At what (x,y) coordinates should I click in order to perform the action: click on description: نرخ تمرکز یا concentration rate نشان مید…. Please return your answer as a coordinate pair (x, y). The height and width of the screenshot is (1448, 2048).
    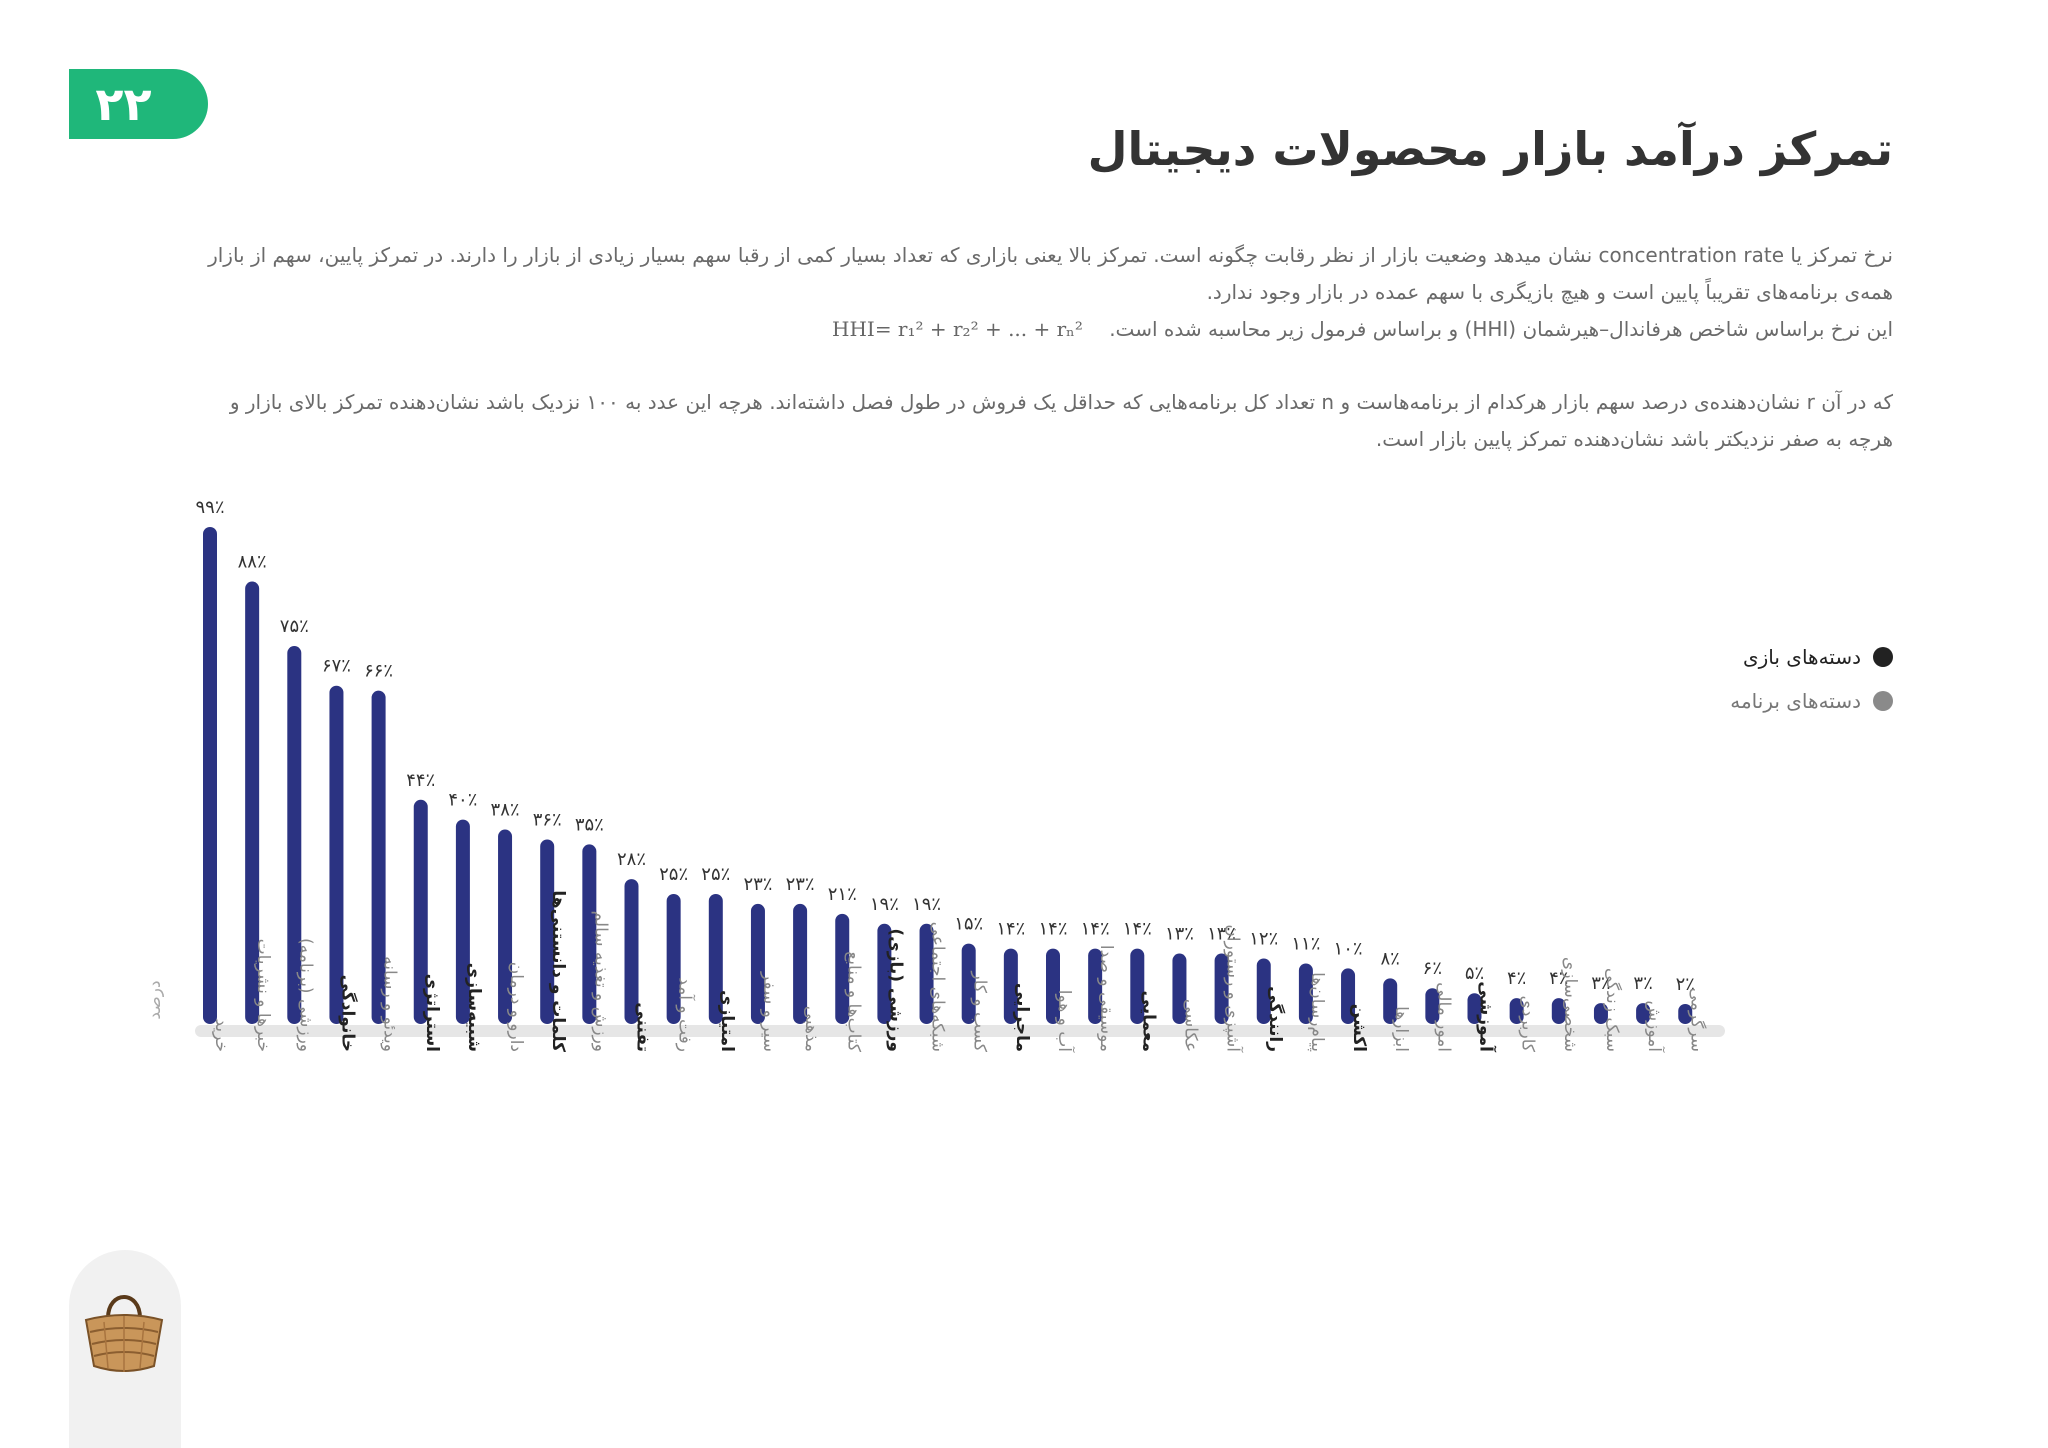
    Looking at the image, I should click on (1044, 292).